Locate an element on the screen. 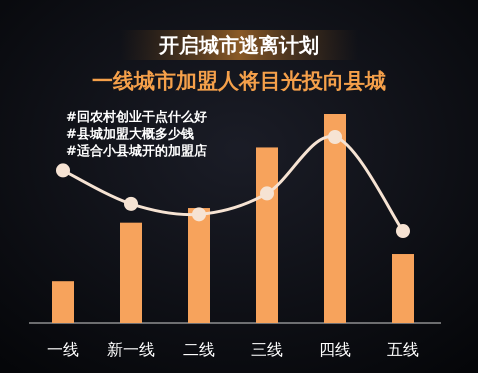 Image resolution: width=478 pixels, height=373 pixels. chart-title: 开启城市逃离计划 is located at coordinates (238, 45).